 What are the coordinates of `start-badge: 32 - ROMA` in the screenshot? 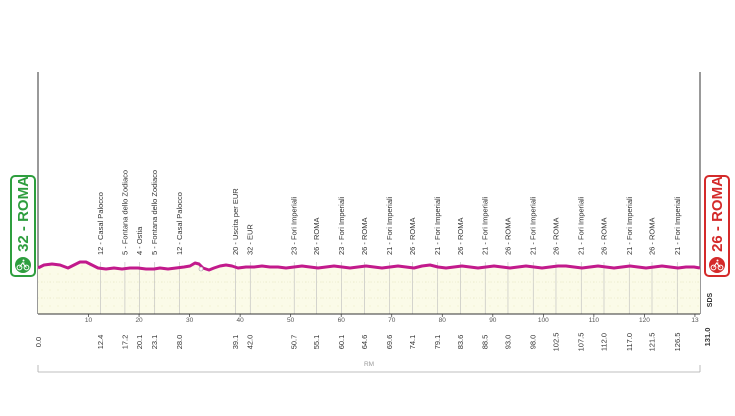 It's located at (23, 226).